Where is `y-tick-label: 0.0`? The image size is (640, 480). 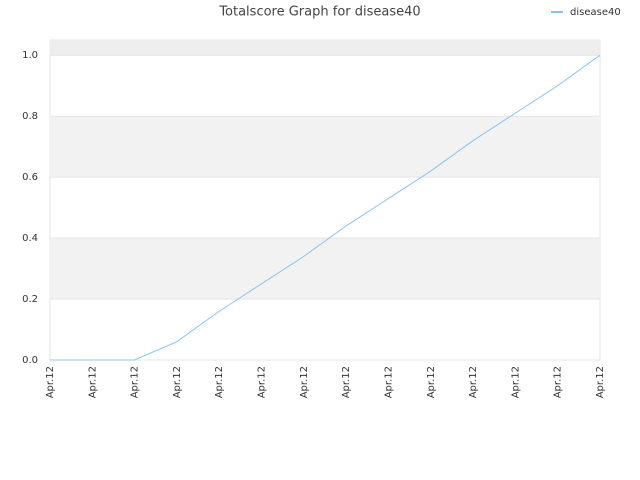
y-tick-label: 0.0 is located at coordinates (30, 360).